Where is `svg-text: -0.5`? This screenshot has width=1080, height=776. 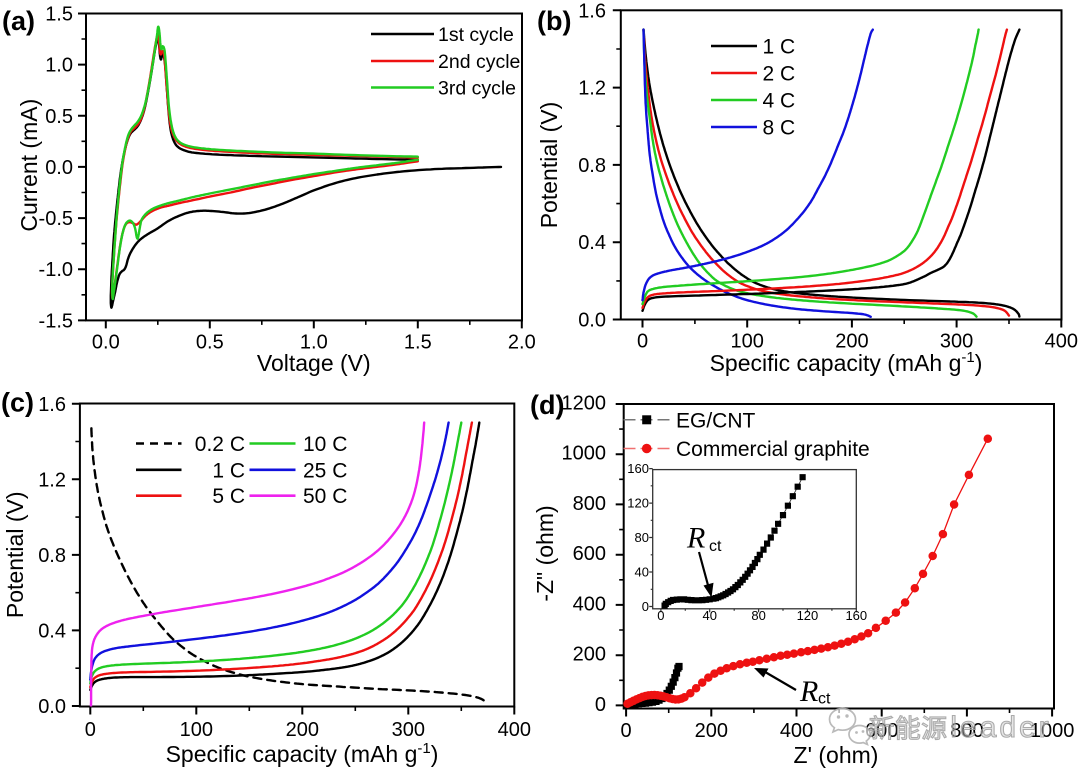 svg-text: -0.5 is located at coordinates (56, 219).